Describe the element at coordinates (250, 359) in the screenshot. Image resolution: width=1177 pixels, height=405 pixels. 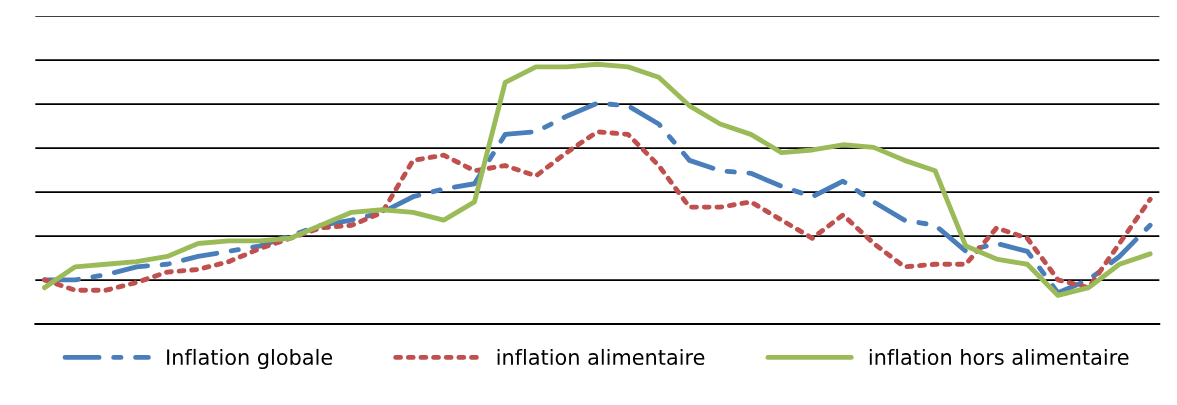
I see `legend-label: Inflation globale` at that location.